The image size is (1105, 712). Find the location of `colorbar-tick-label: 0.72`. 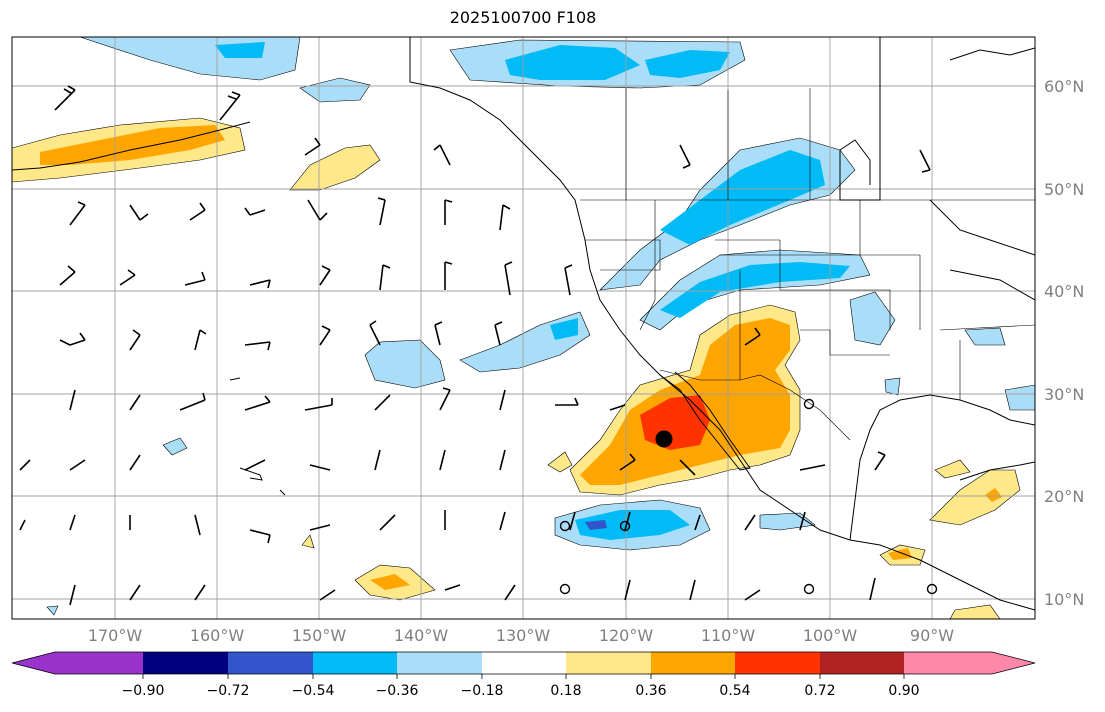

colorbar-tick-label: 0.72 is located at coordinates (820, 691).